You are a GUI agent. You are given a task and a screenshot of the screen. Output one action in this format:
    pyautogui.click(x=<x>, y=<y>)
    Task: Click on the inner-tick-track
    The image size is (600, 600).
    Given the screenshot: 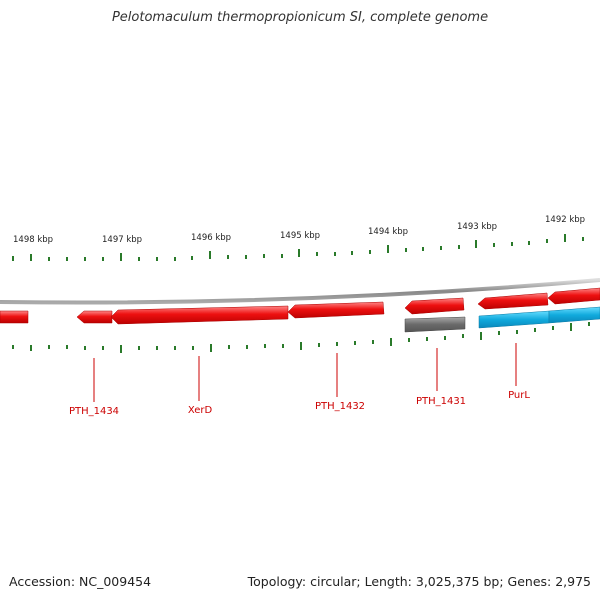 What is the action you would take?
    pyautogui.click(x=301, y=337)
    